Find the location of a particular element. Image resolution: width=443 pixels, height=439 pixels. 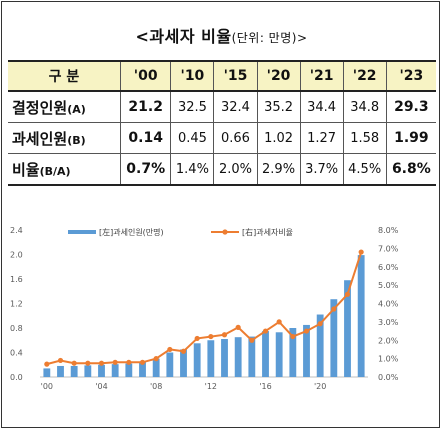

table-header-row: 구 분 '00 '10 '15 '20 '21 '22 '23 is located at coordinates (222, 76).